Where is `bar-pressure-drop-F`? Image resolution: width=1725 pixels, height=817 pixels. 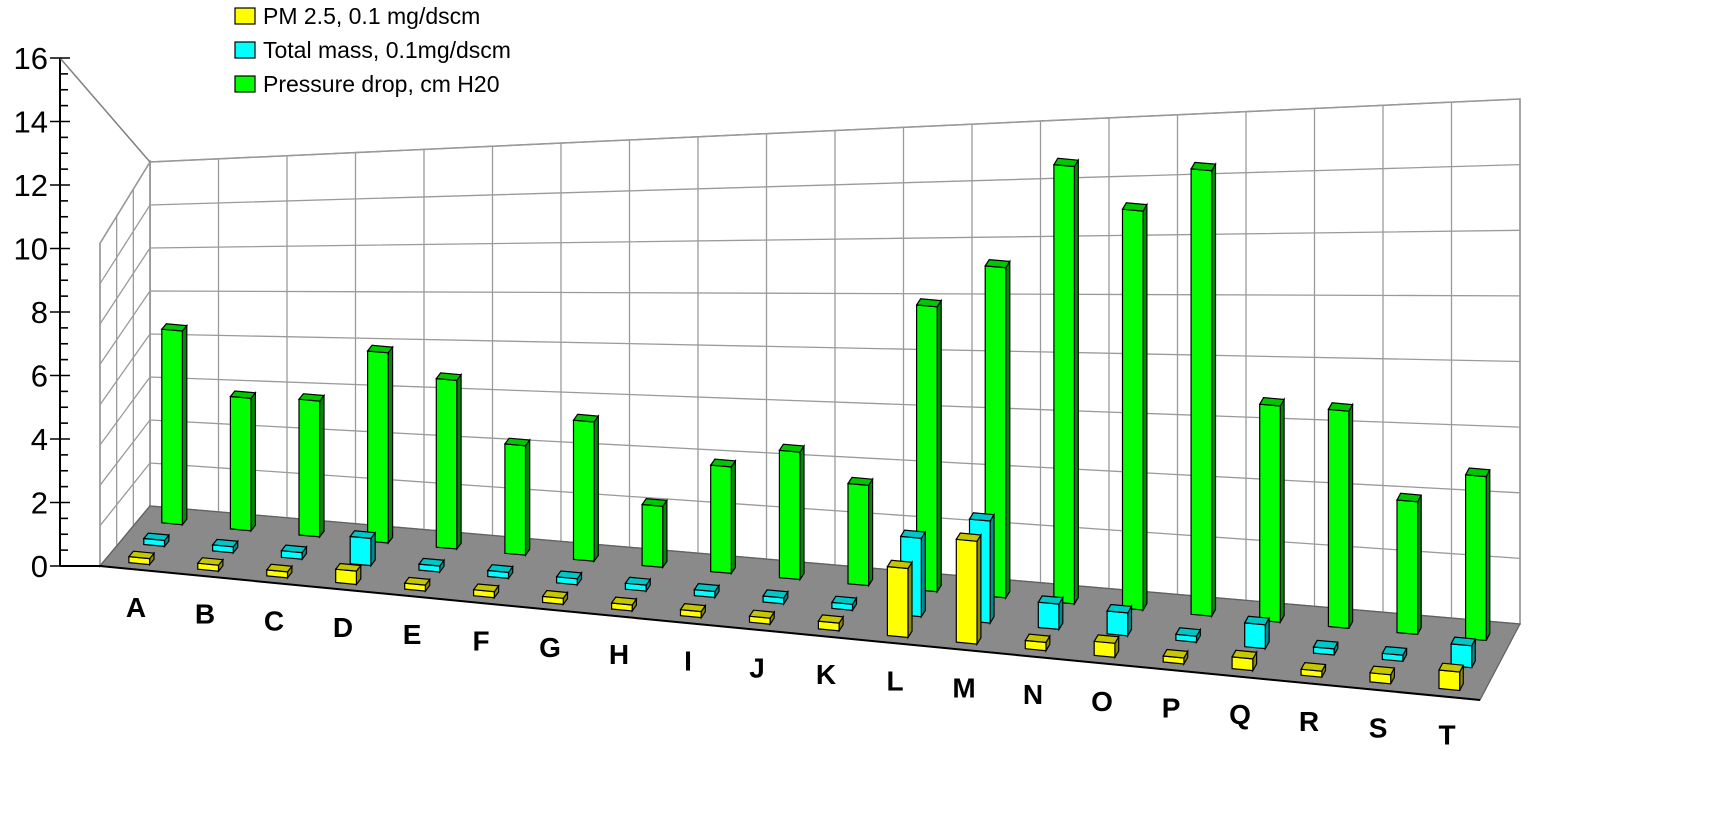 bar-pressure-drop-F is located at coordinates (517, 497).